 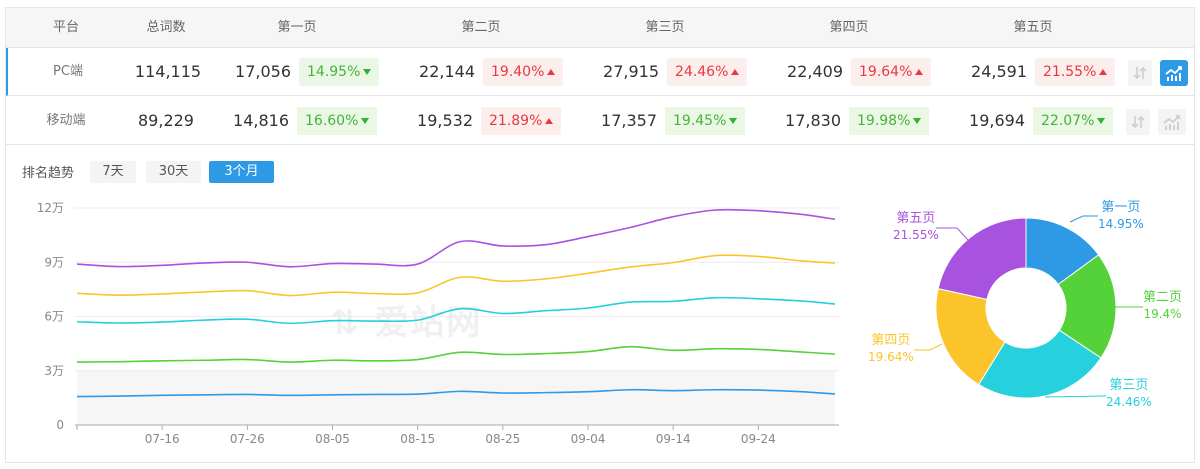 I want to click on total-cell: 114,115, so click(x=168, y=71).